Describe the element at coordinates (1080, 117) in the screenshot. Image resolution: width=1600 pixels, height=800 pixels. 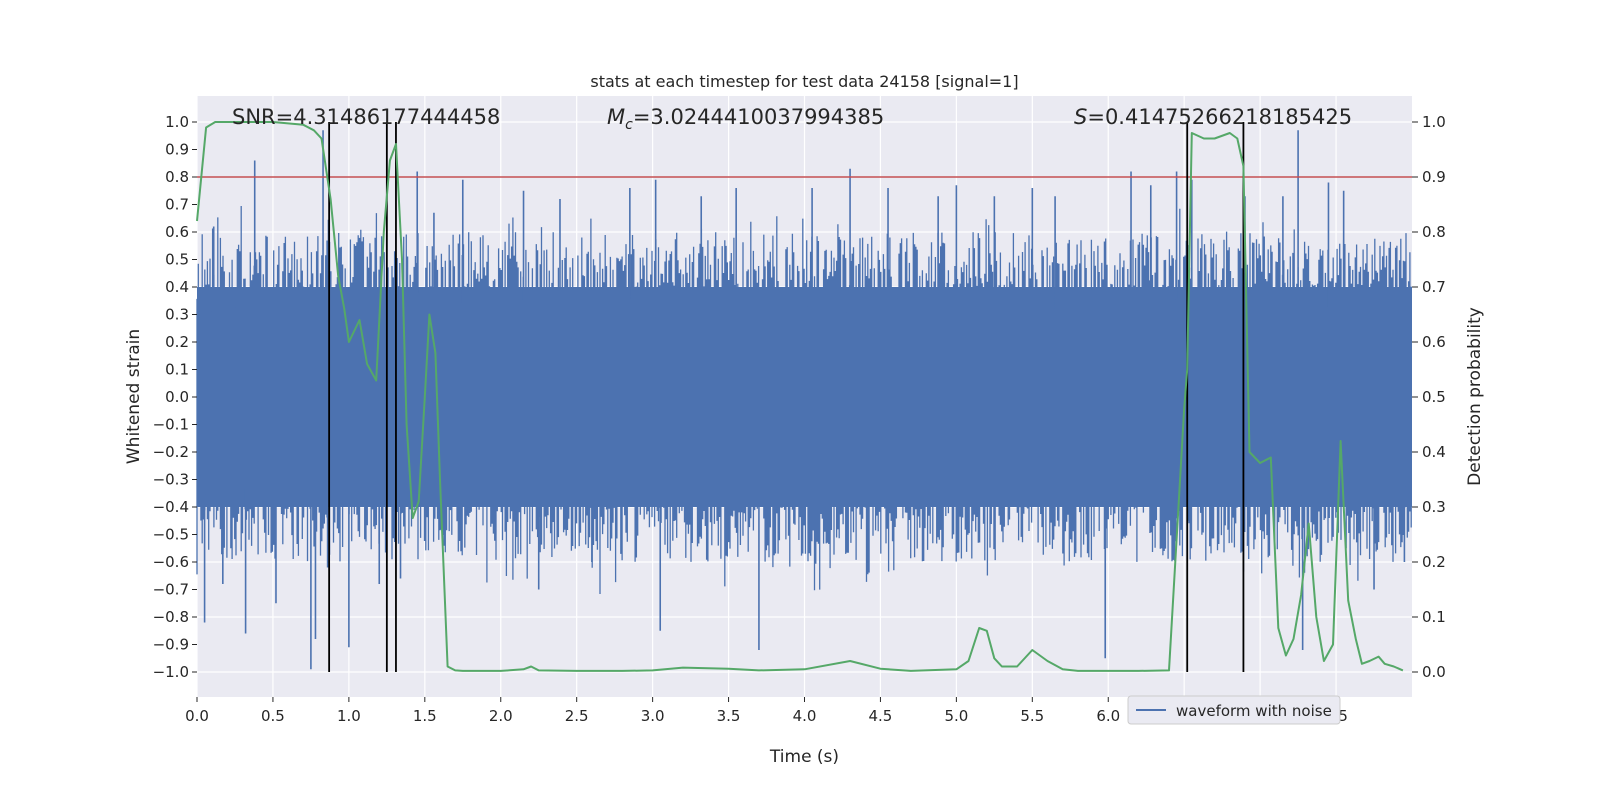
I see `s-symbol: S` at that location.